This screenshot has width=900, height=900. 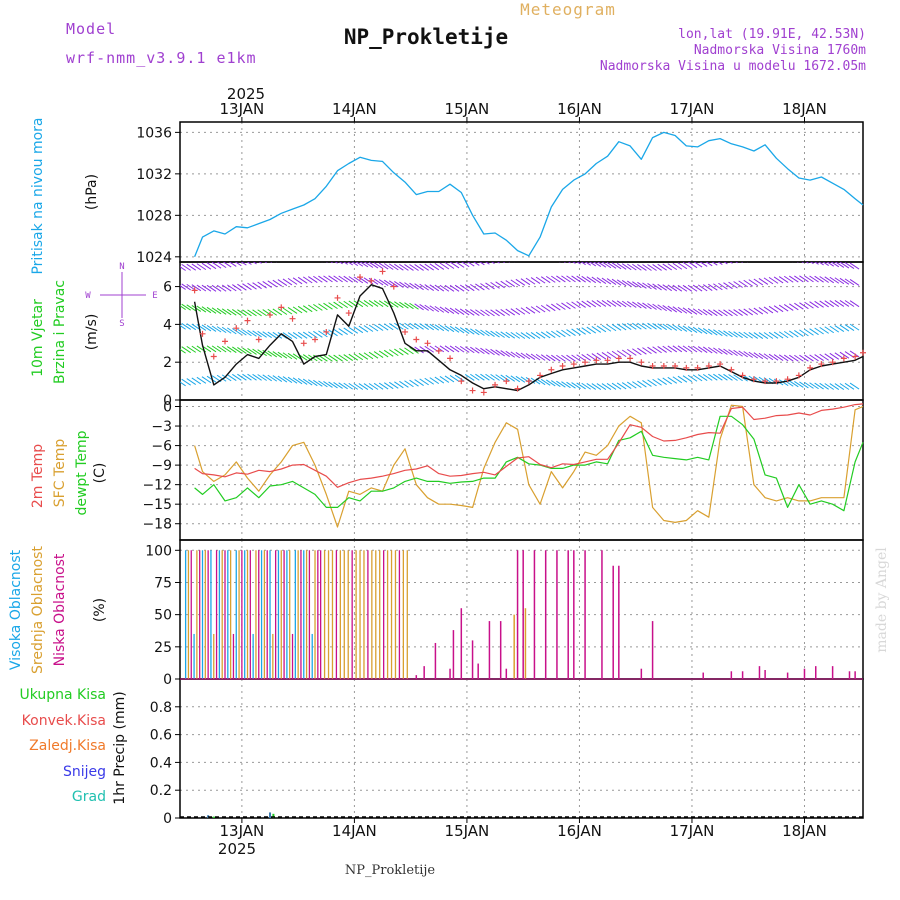 What do you see at coordinates (692, 109) in the screenshot?
I see `top-day-label: 17JAN` at bounding box center [692, 109].